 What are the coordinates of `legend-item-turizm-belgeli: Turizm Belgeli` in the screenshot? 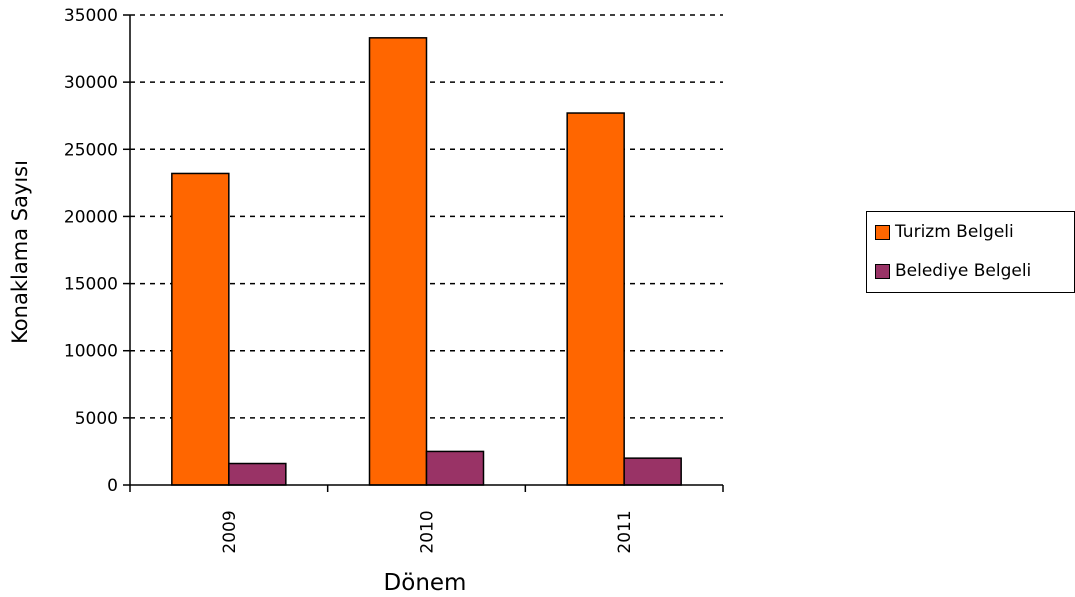 It's located at (944, 232).